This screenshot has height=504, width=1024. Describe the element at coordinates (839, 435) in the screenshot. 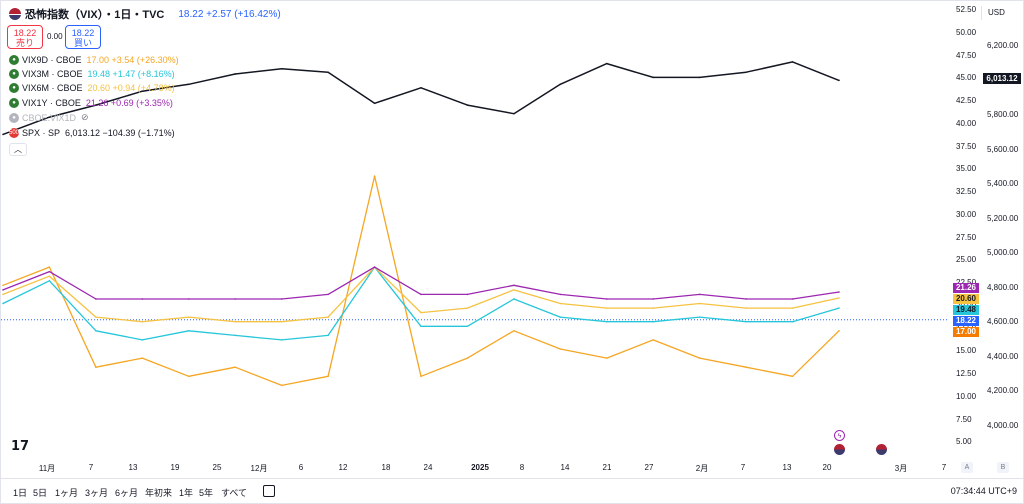

I see `lightning-event-icon: ϟ` at that location.